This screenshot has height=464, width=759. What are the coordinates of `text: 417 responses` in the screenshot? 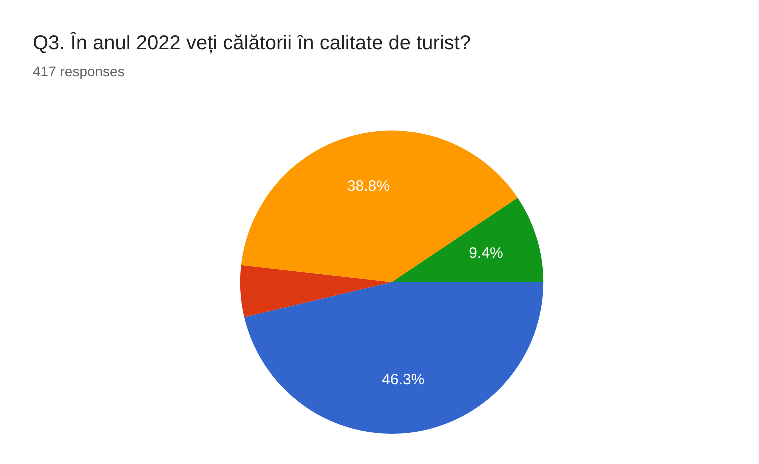 It's located at (79, 71).